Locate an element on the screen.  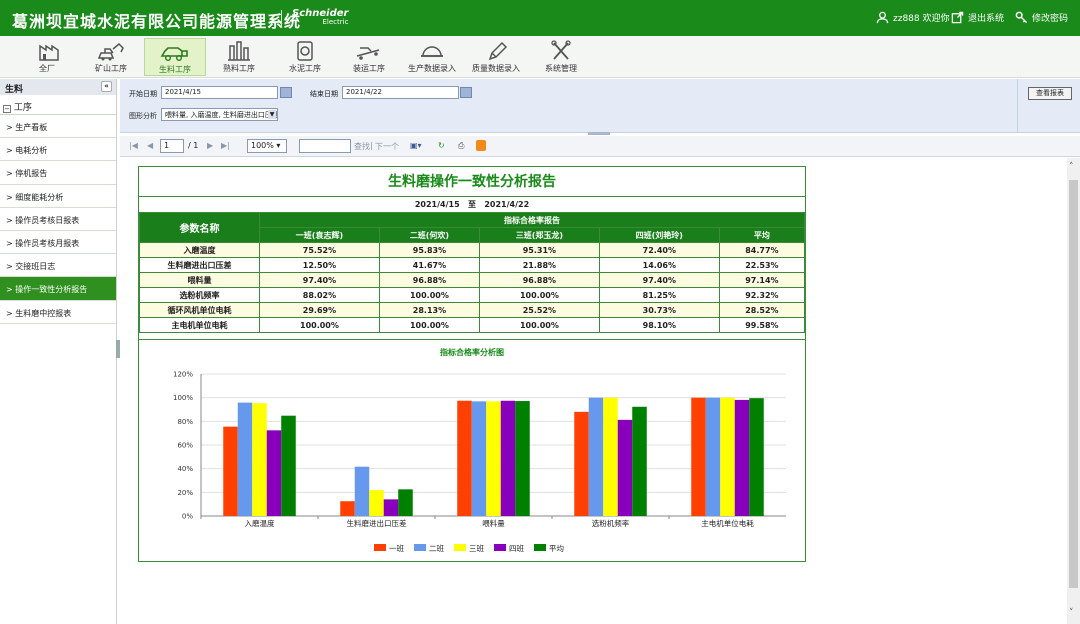
table-cell: 41.67% is located at coordinates (429, 265).